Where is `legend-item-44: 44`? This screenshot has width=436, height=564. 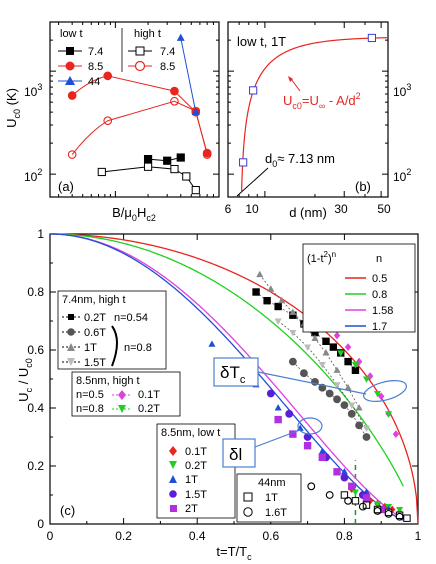 legend-item-44: 44 is located at coordinates (79, 82).